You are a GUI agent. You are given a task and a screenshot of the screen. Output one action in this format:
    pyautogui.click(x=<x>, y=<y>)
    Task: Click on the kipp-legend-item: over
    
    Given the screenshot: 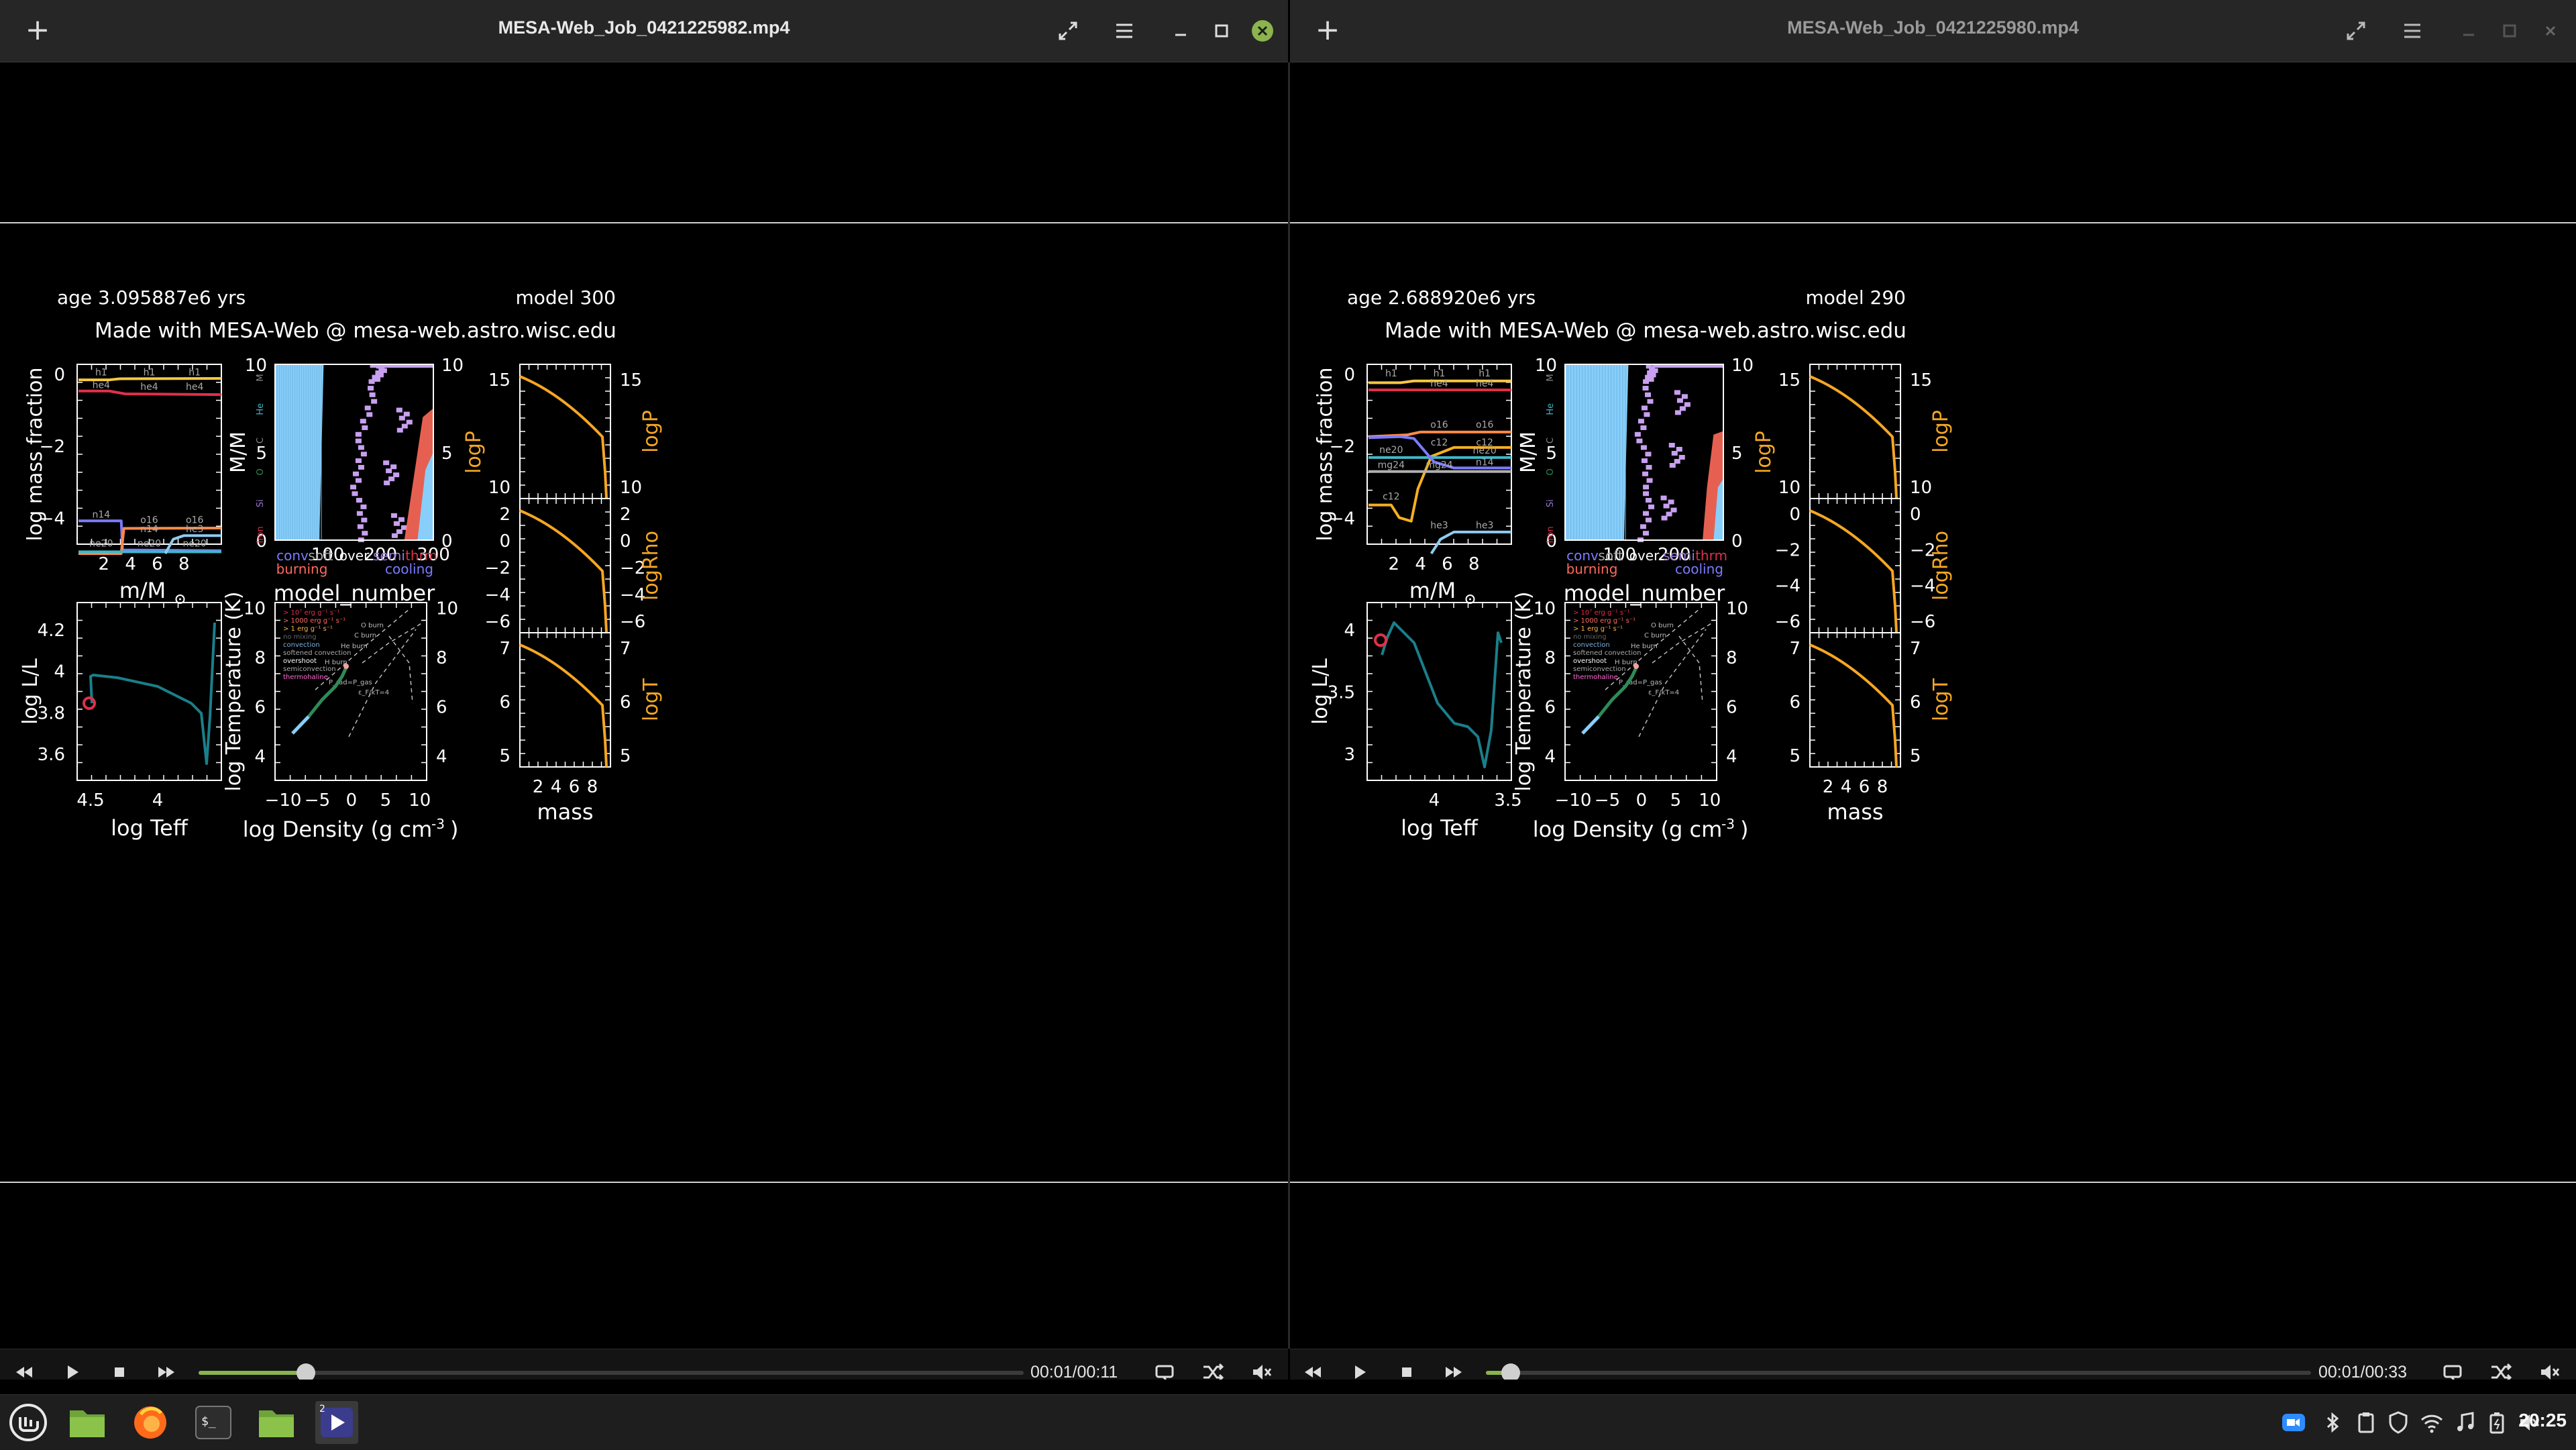 What is the action you would take?
    pyautogui.click(x=354, y=556)
    